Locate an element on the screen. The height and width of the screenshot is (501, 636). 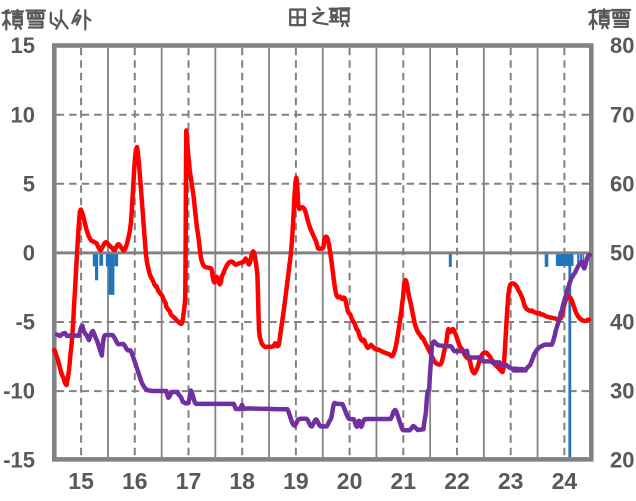
svg-text: 19 is located at coordinates (296, 481).